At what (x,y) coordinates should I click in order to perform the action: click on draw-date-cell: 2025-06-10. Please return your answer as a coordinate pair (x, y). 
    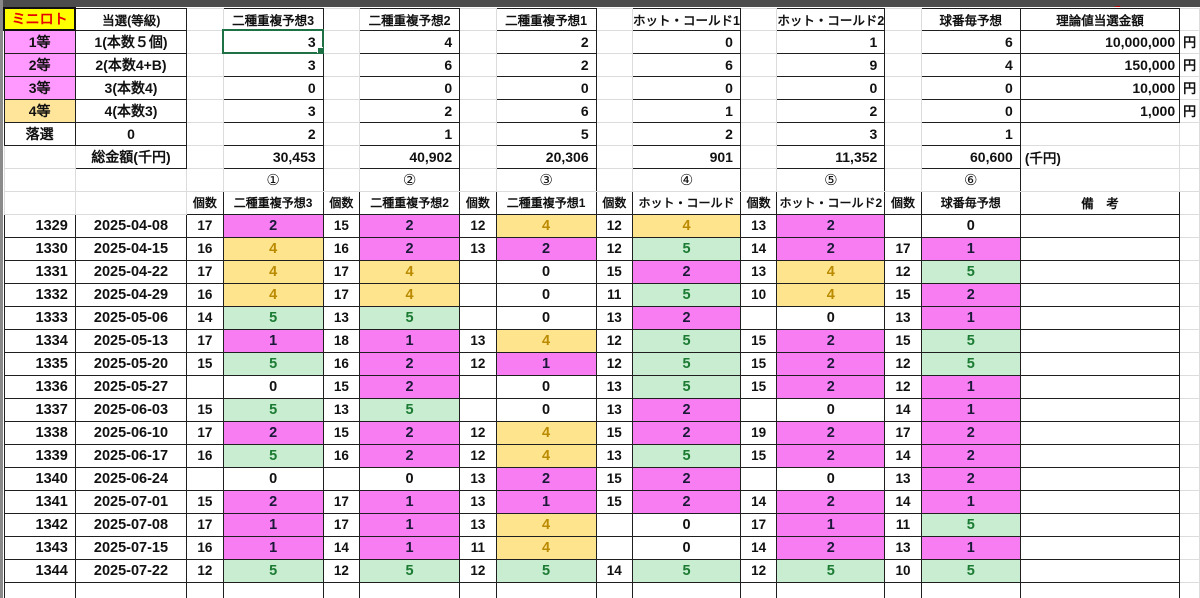
    Looking at the image, I should click on (131, 432).